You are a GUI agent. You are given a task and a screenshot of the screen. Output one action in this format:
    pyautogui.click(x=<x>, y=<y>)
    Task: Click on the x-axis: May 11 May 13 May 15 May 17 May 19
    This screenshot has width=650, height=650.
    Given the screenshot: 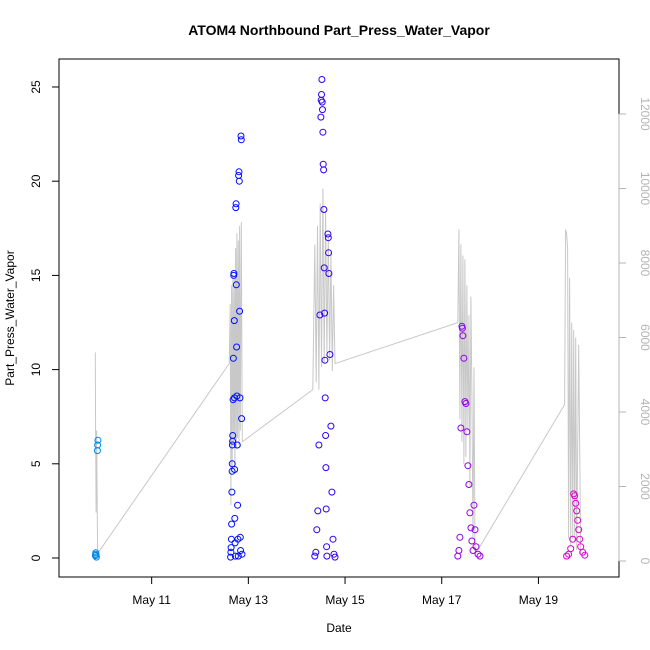 What is the action you would take?
    pyautogui.click(x=345, y=591)
    